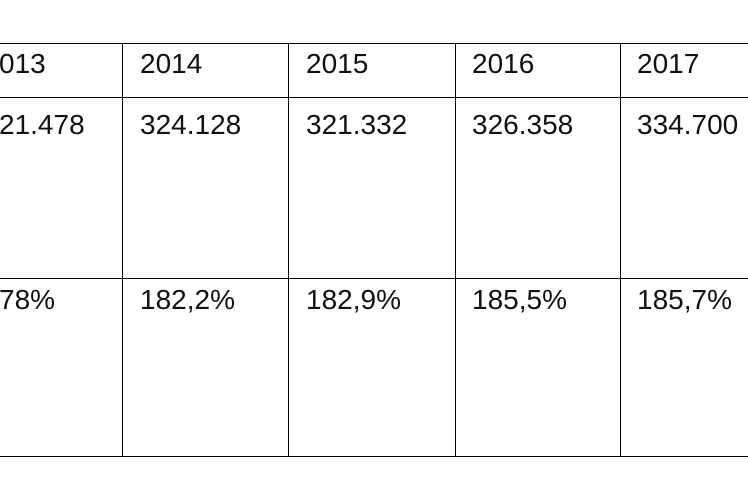 The height and width of the screenshot is (498, 748). Describe the element at coordinates (28, 299) in the screenshot. I see `table-cell: 78%` at that location.